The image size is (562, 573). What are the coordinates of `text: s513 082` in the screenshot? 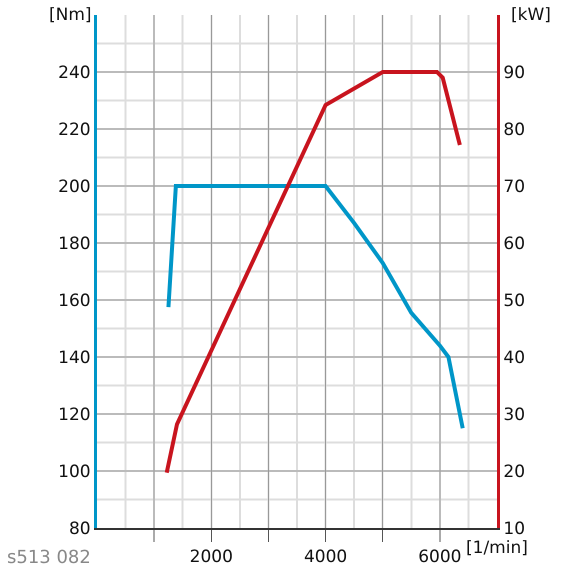 It's located at (49, 557).